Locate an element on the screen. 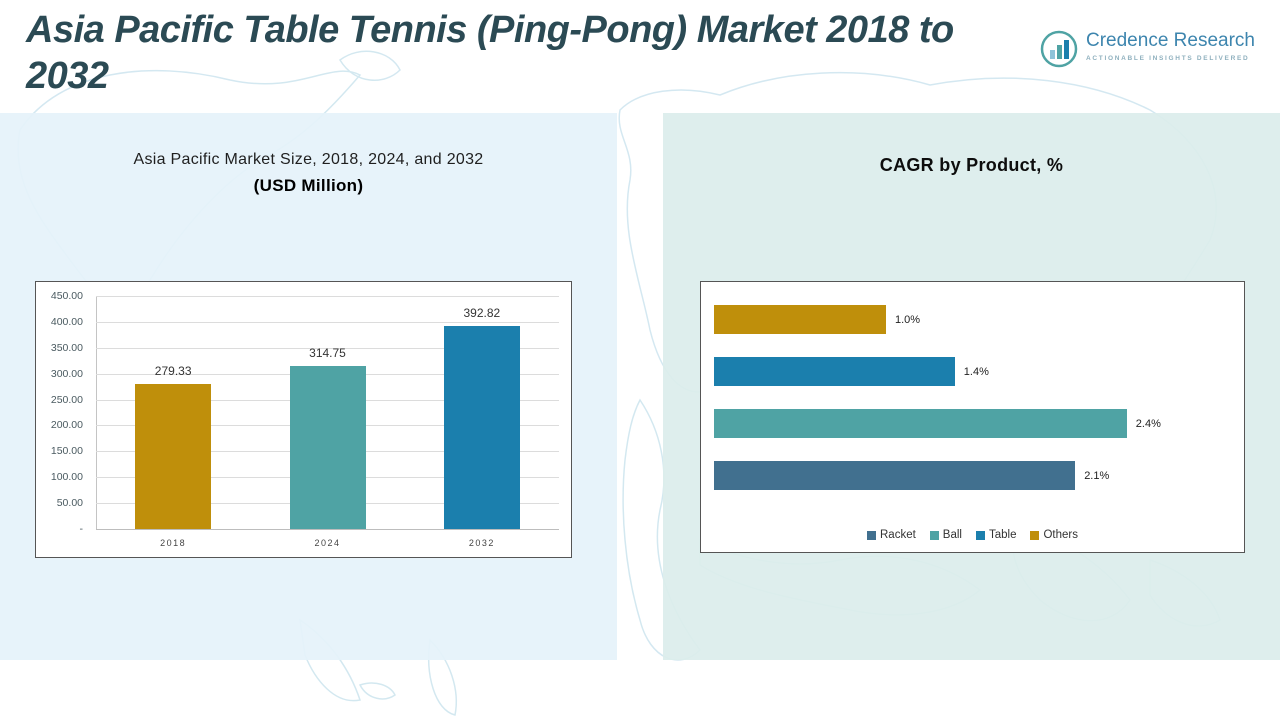  x-axis: 2018 2024 2032 is located at coordinates (327, 545).